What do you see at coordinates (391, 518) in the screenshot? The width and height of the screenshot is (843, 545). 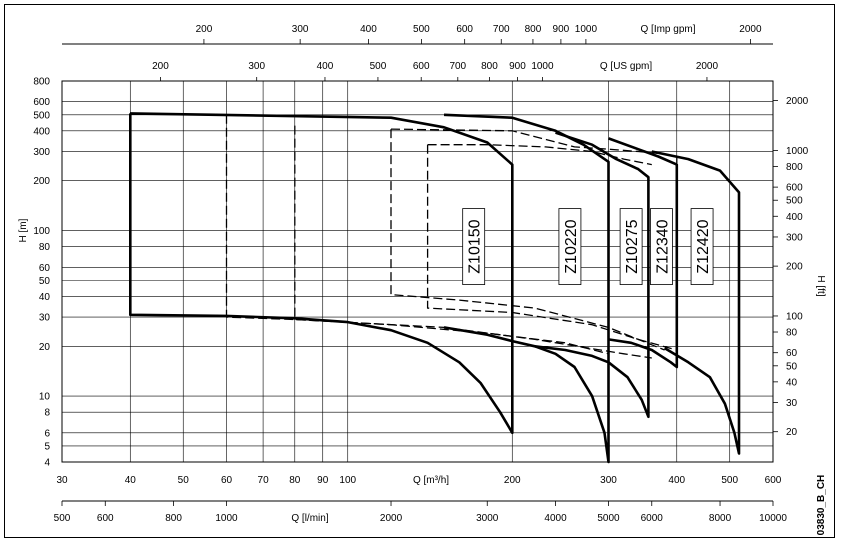 I see `x-tick-label-lmin: 2000` at bounding box center [391, 518].